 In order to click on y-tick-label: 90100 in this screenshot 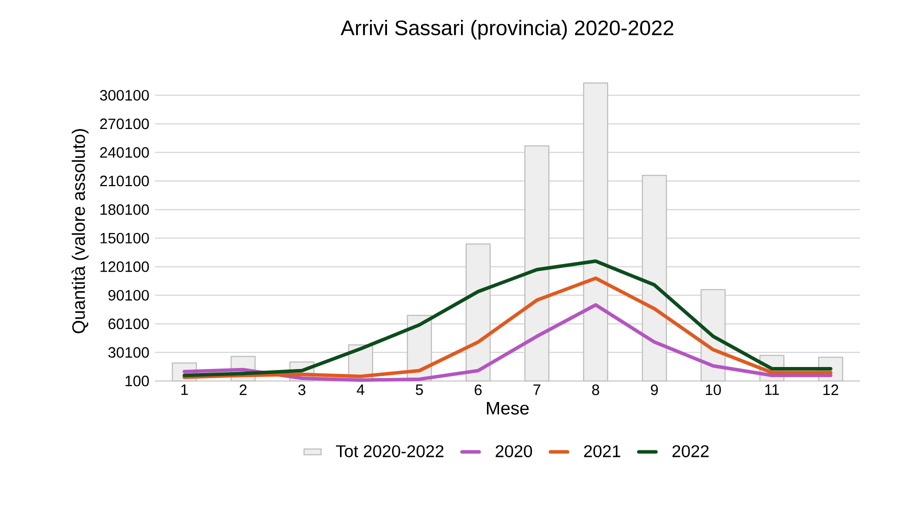, I will do `click(128, 295)`.